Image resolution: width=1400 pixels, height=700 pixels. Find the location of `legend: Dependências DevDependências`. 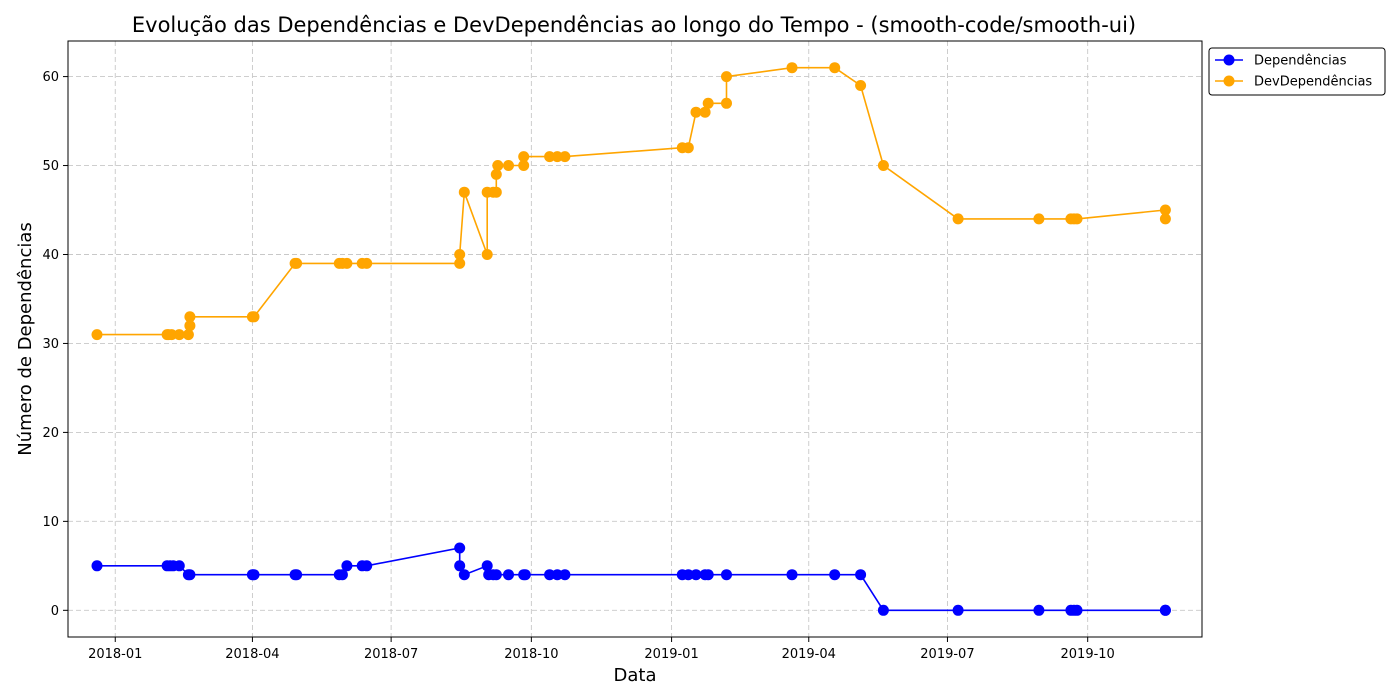

legend: Dependências DevDependências is located at coordinates (1297, 71).